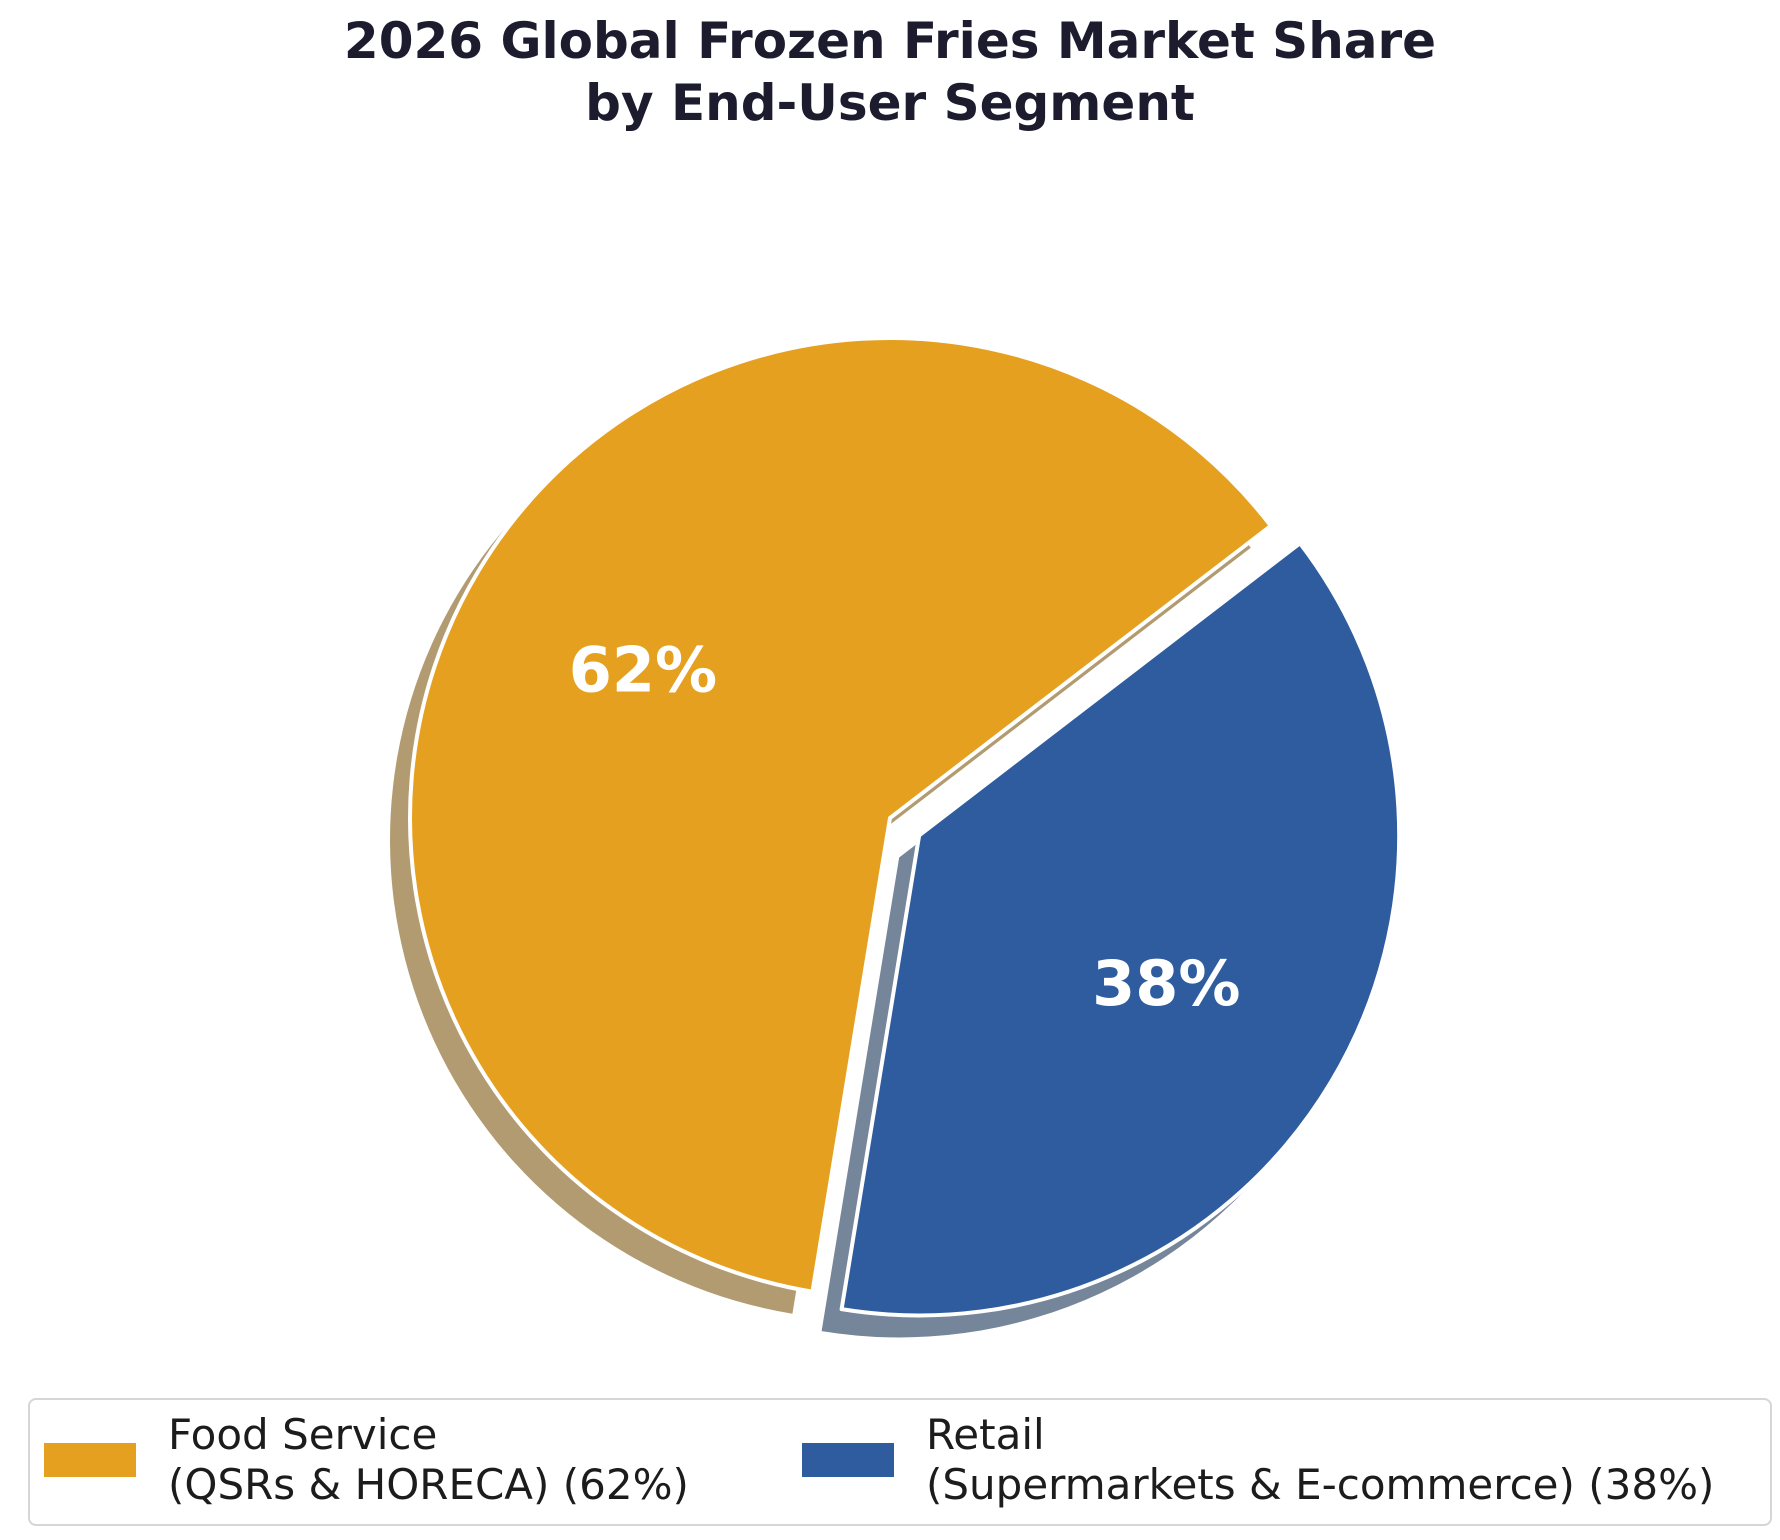  I want to click on pie-label-layer: 62% 38%, so click(905, 827).